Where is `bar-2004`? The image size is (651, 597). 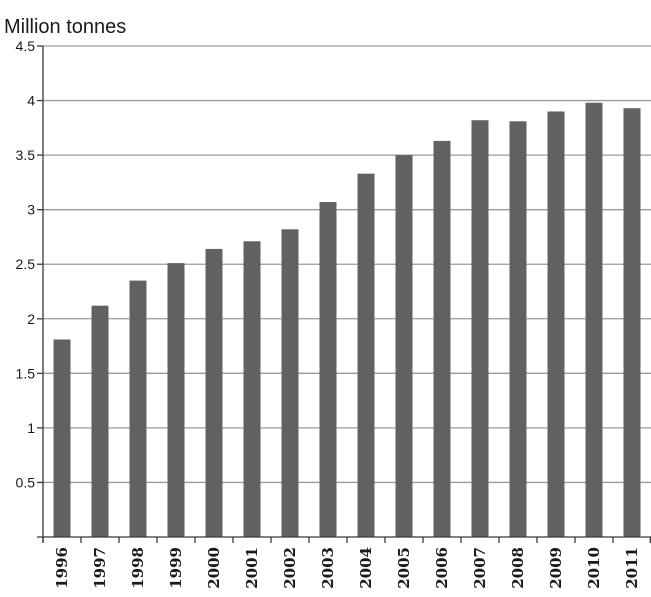
bar-2004 is located at coordinates (366, 355).